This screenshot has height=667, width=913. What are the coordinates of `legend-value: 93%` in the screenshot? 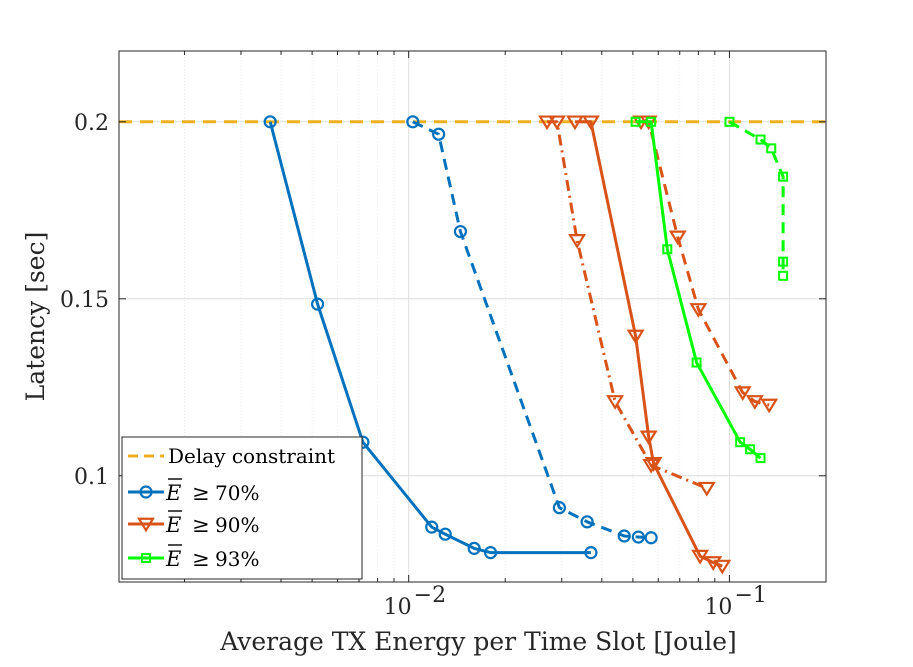 It's located at (237, 559).